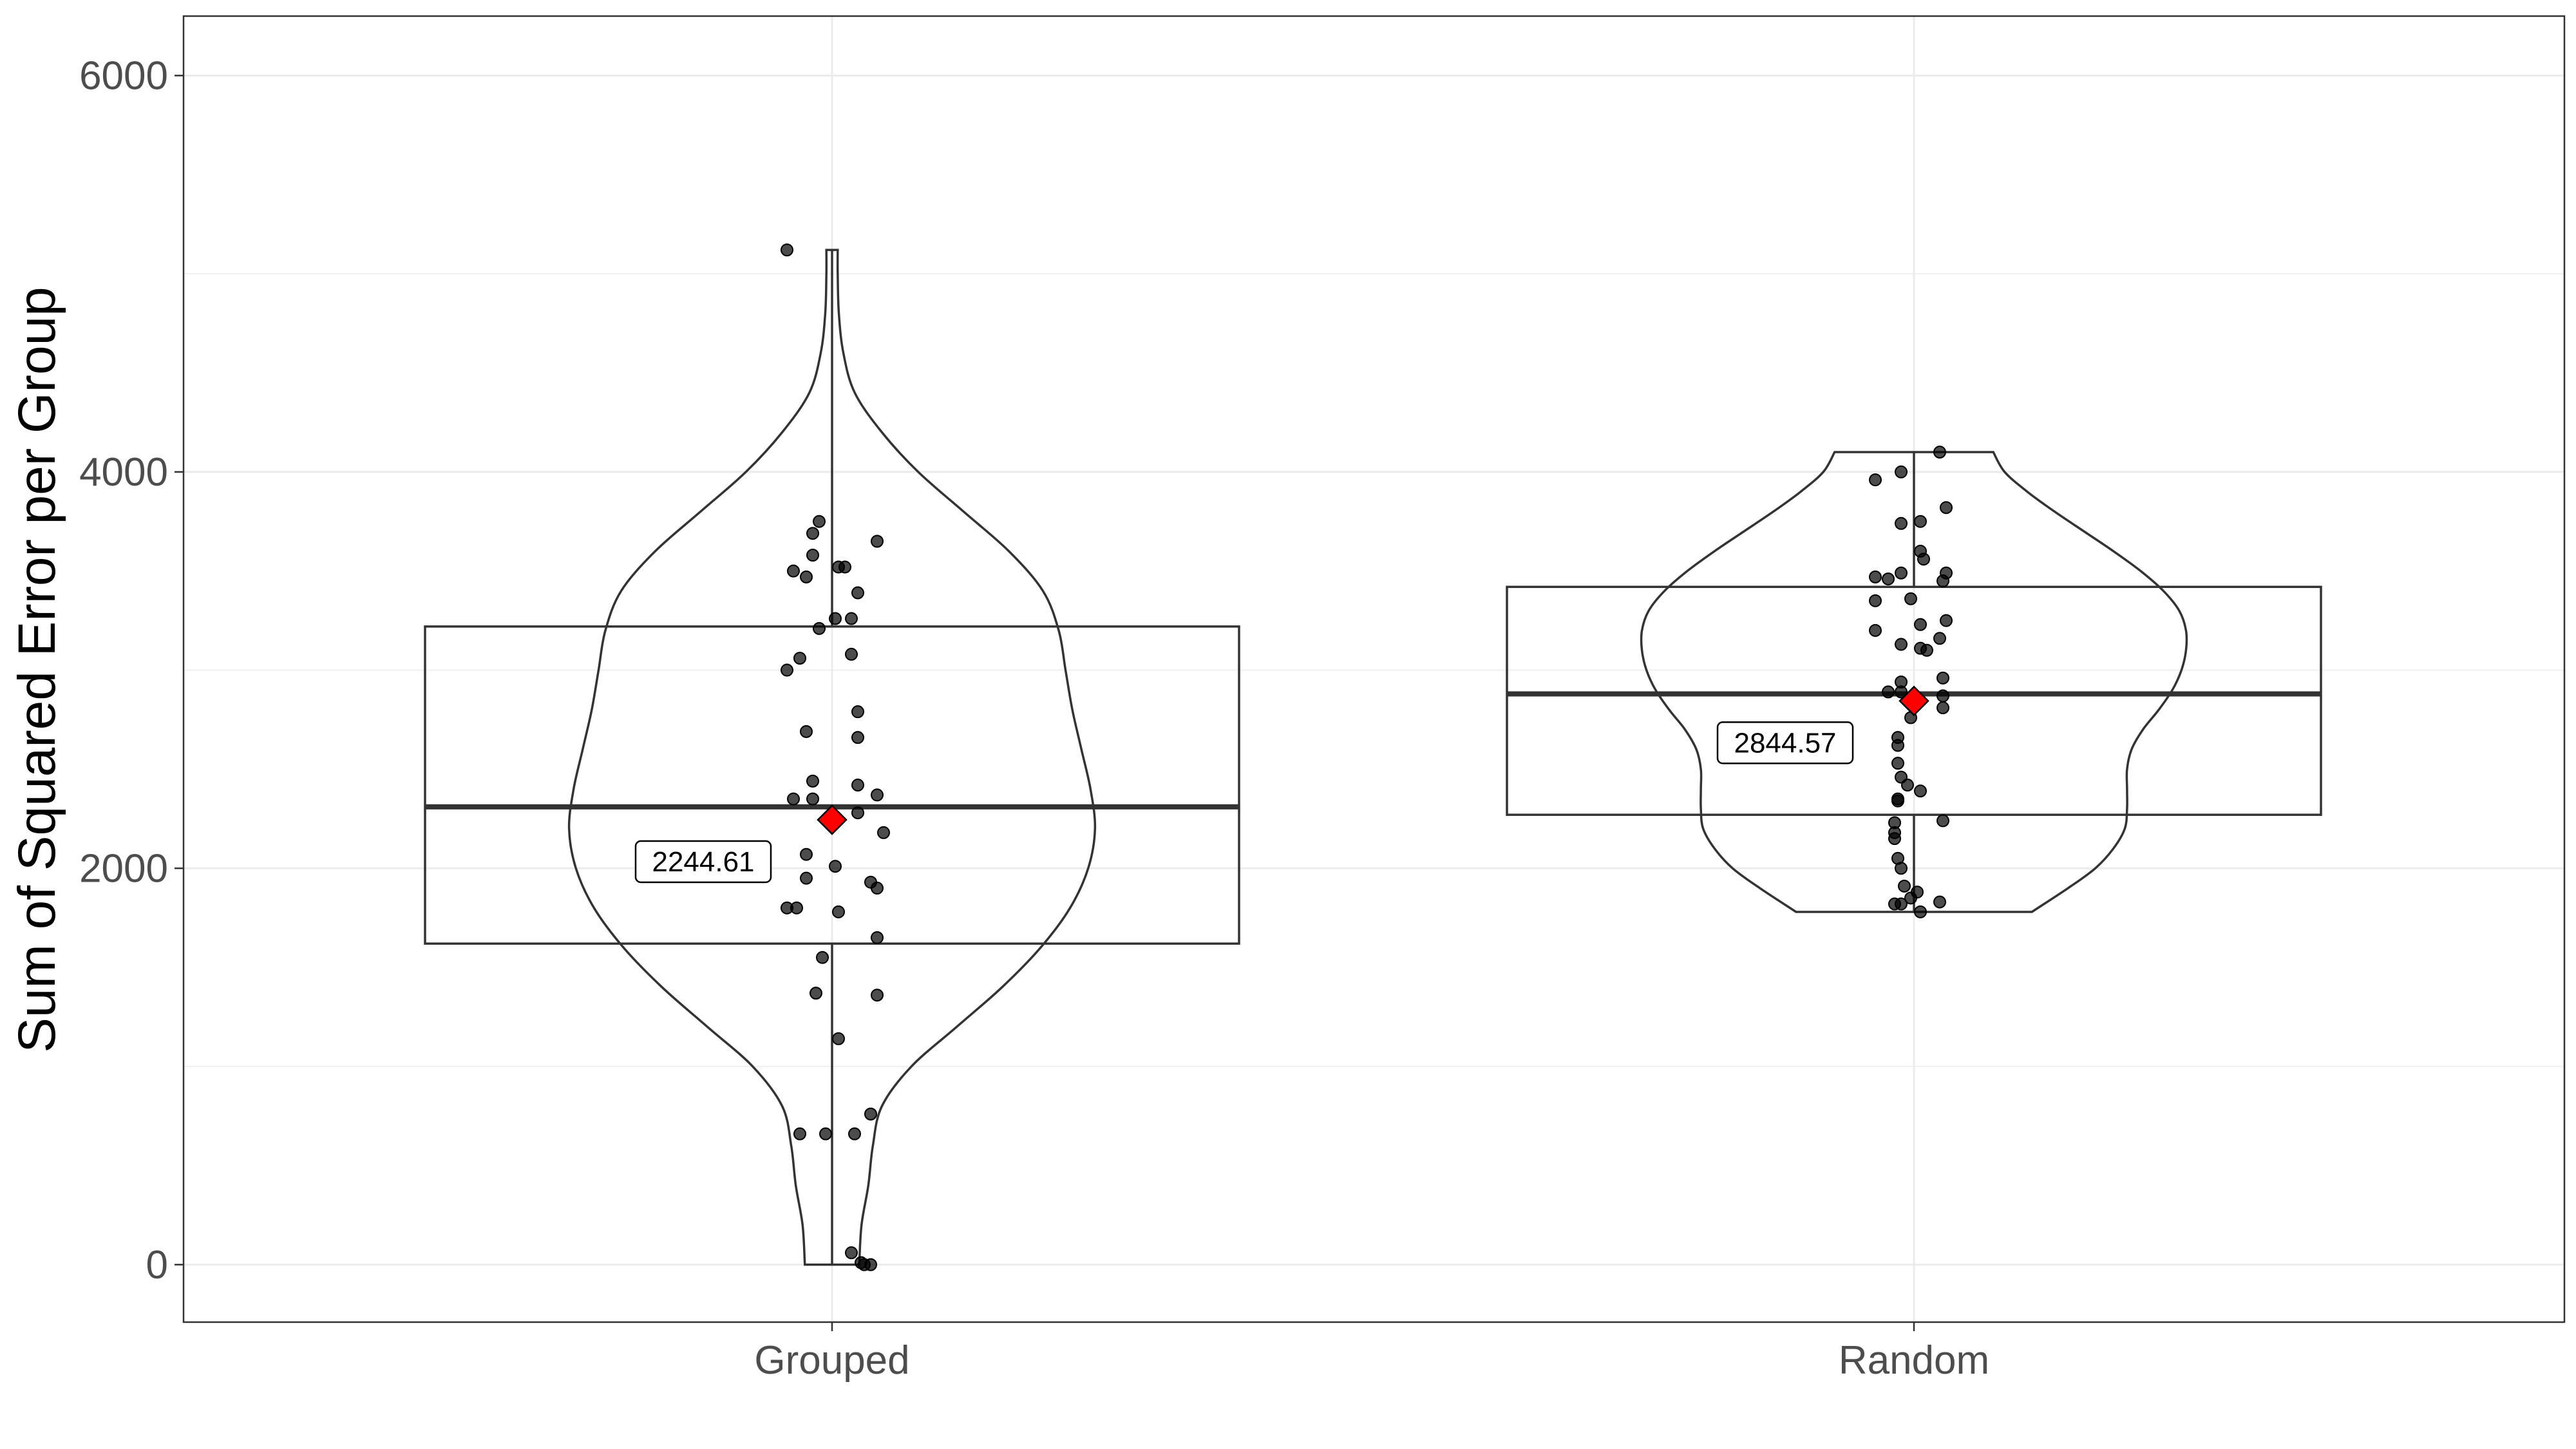  I want to click on violin-grouped, so click(832, 757).